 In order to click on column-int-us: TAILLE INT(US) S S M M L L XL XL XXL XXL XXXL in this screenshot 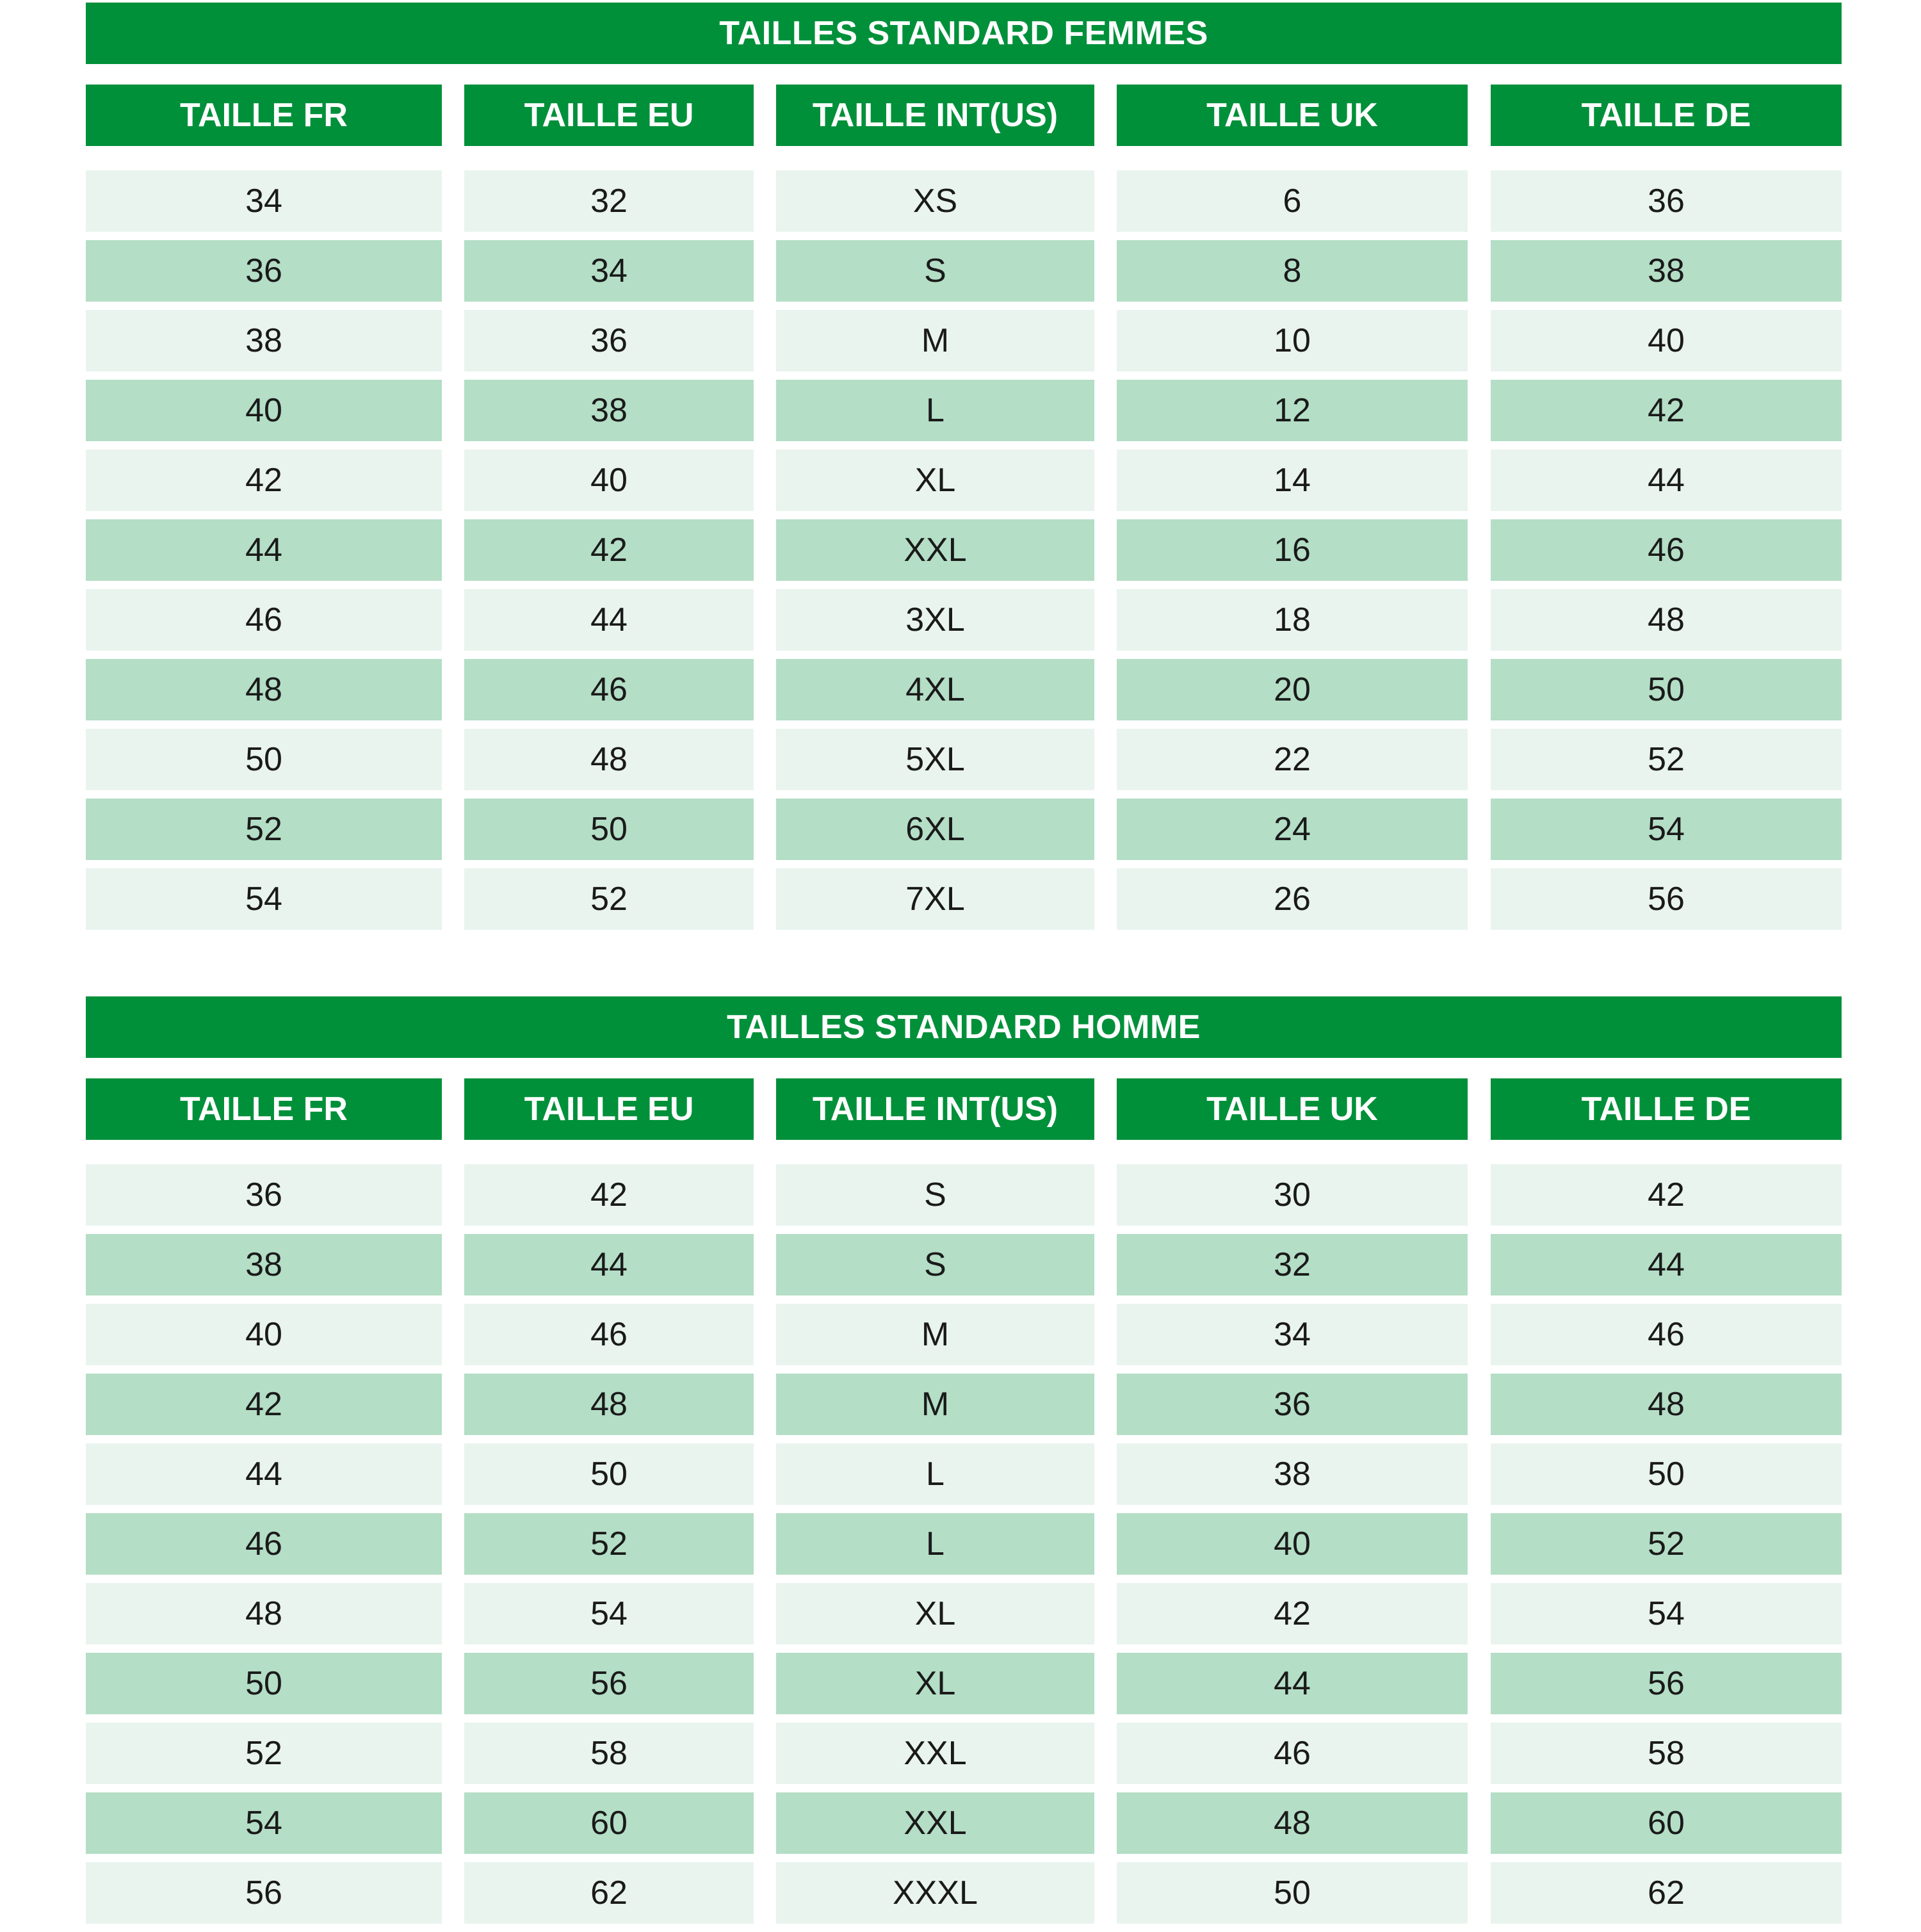, I will do `click(935, 1505)`.